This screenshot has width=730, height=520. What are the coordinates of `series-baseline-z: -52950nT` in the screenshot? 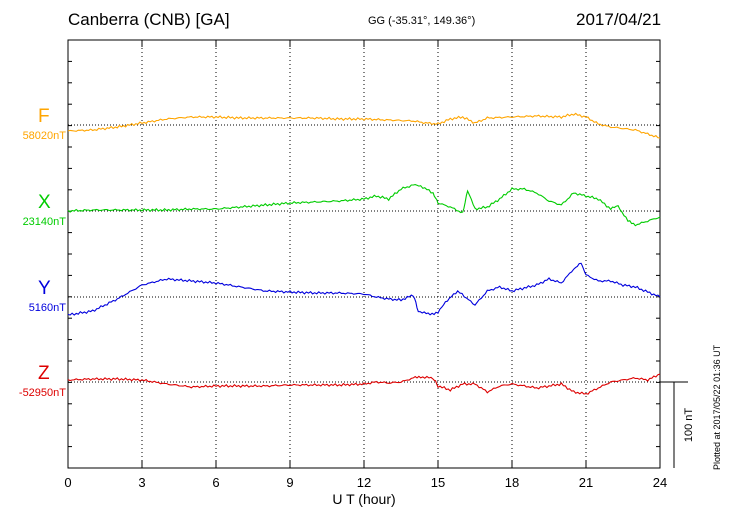 It's located at (42, 393).